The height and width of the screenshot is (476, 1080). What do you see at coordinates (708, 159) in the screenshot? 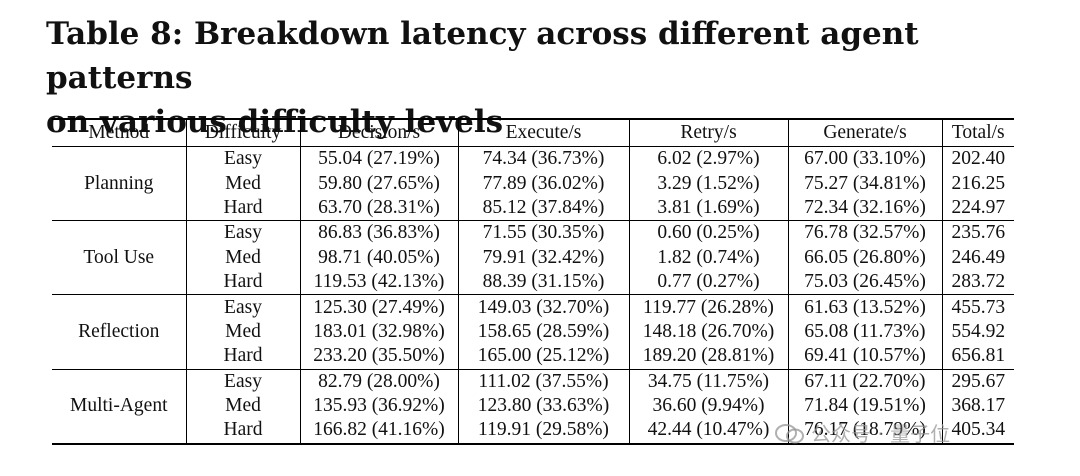
I see `retry-cell: 6.02 (2.97%)` at bounding box center [708, 159].